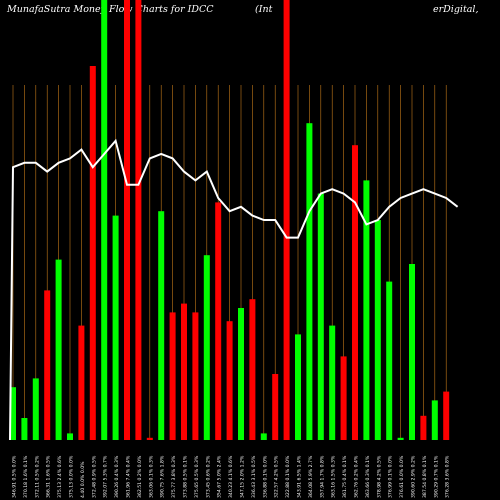 This screenshot has width=500, height=500. Describe the element at coordinates (334, 476) in the screenshot. I see `tick-label: 363.16 1.5% 0.3%` at that location.